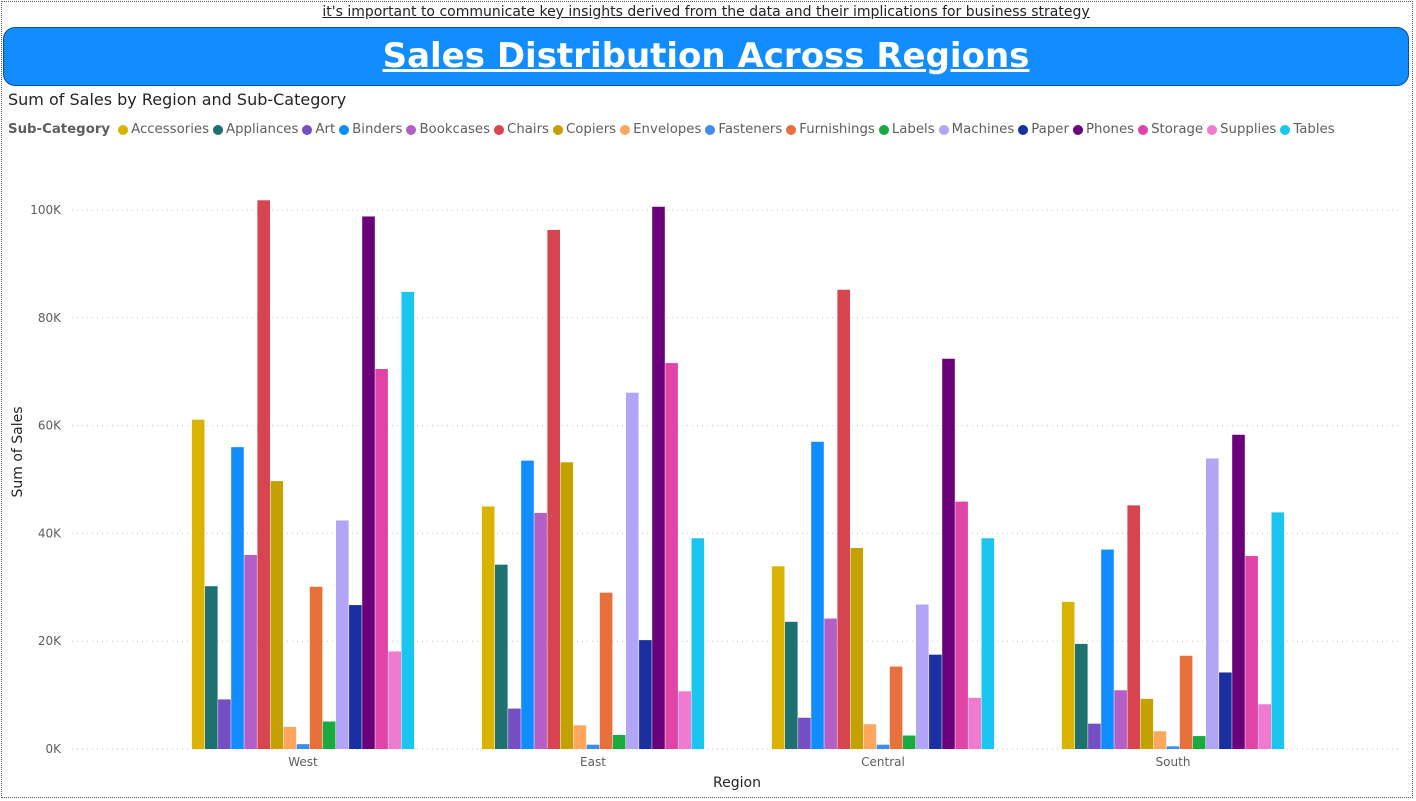  Describe the element at coordinates (368, 482) in the screenshot. I see `bar-phones-west` at that location.